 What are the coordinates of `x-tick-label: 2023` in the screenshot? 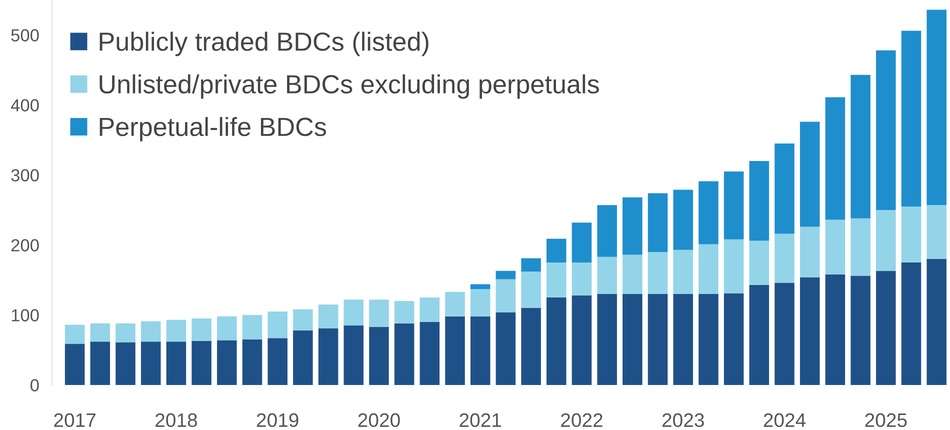 It's located at (683, 420).